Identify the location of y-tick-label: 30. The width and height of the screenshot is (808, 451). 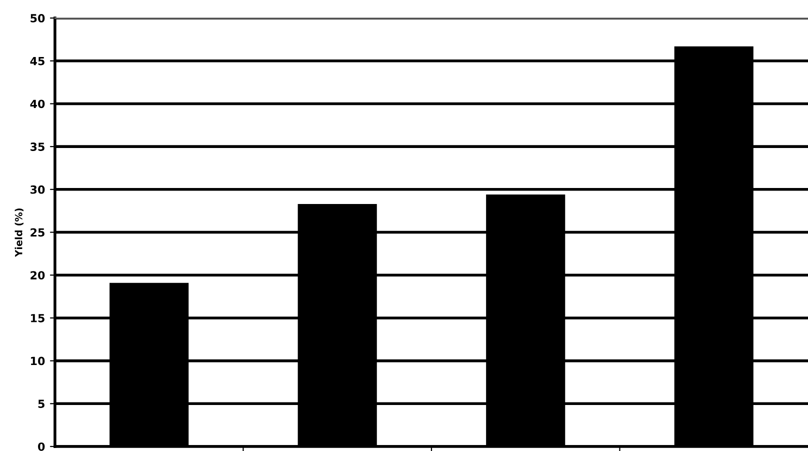
(37, 189).